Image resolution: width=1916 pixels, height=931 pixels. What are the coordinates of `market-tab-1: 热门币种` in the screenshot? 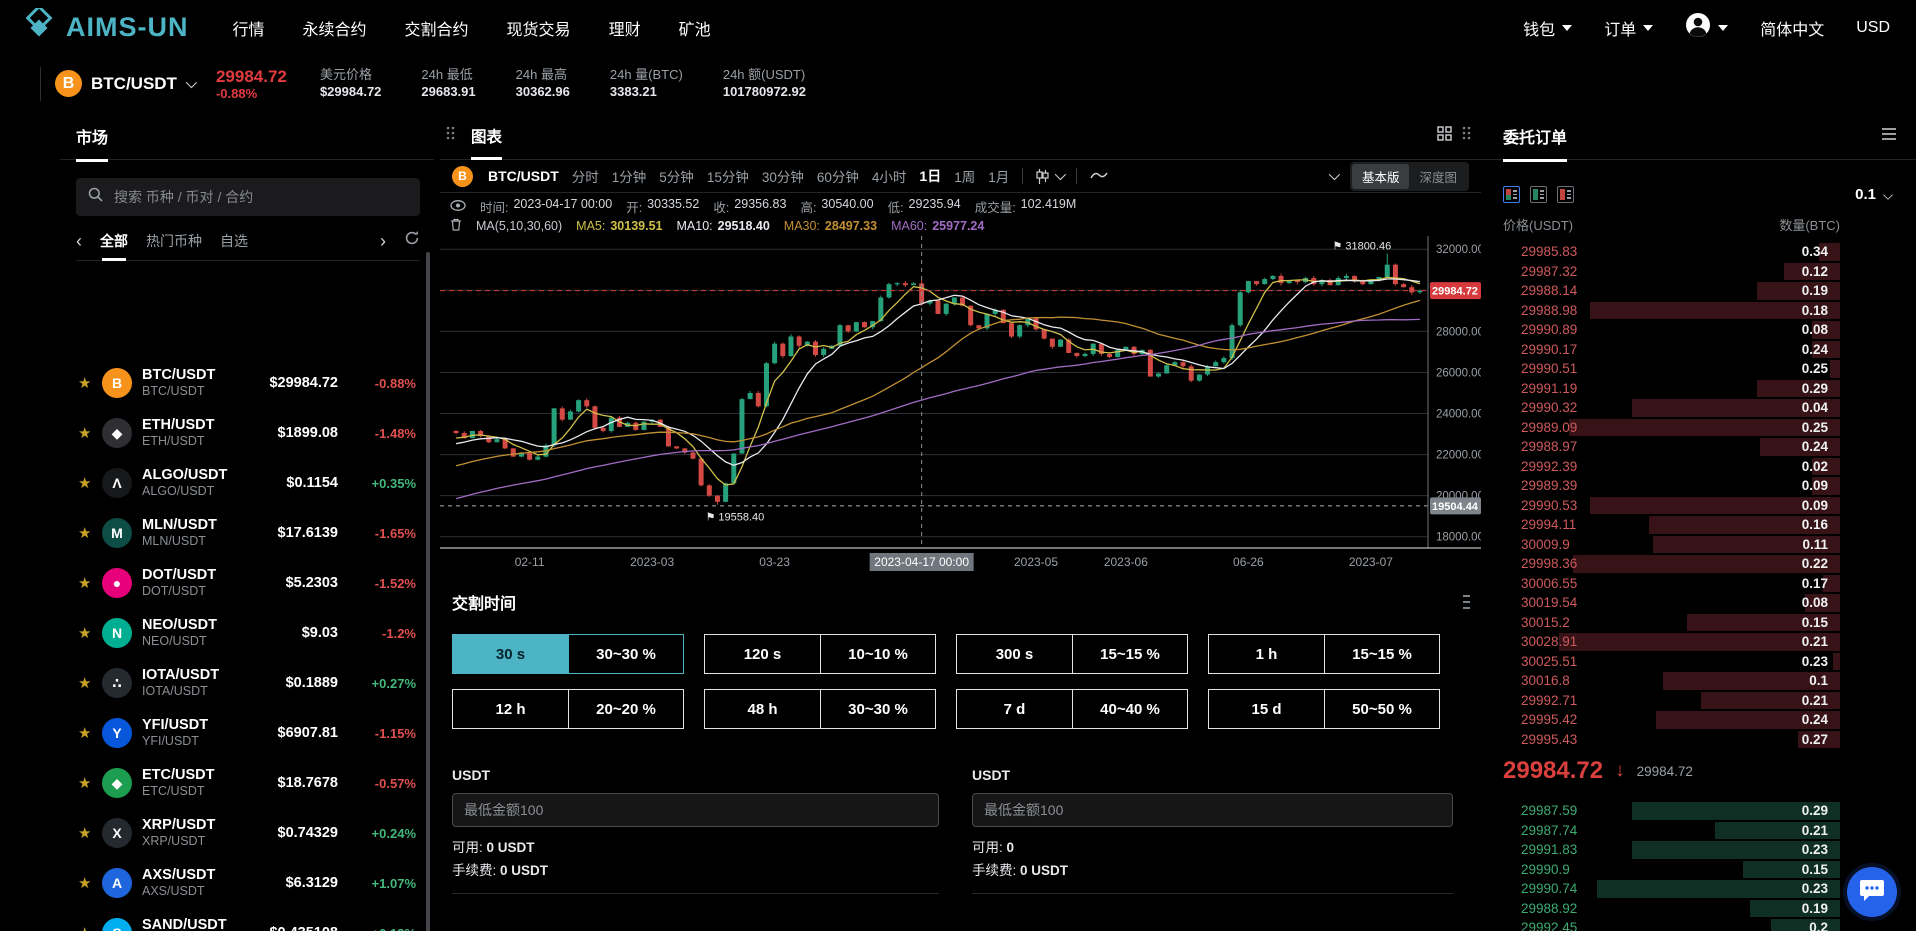 It's located at (174, 240).